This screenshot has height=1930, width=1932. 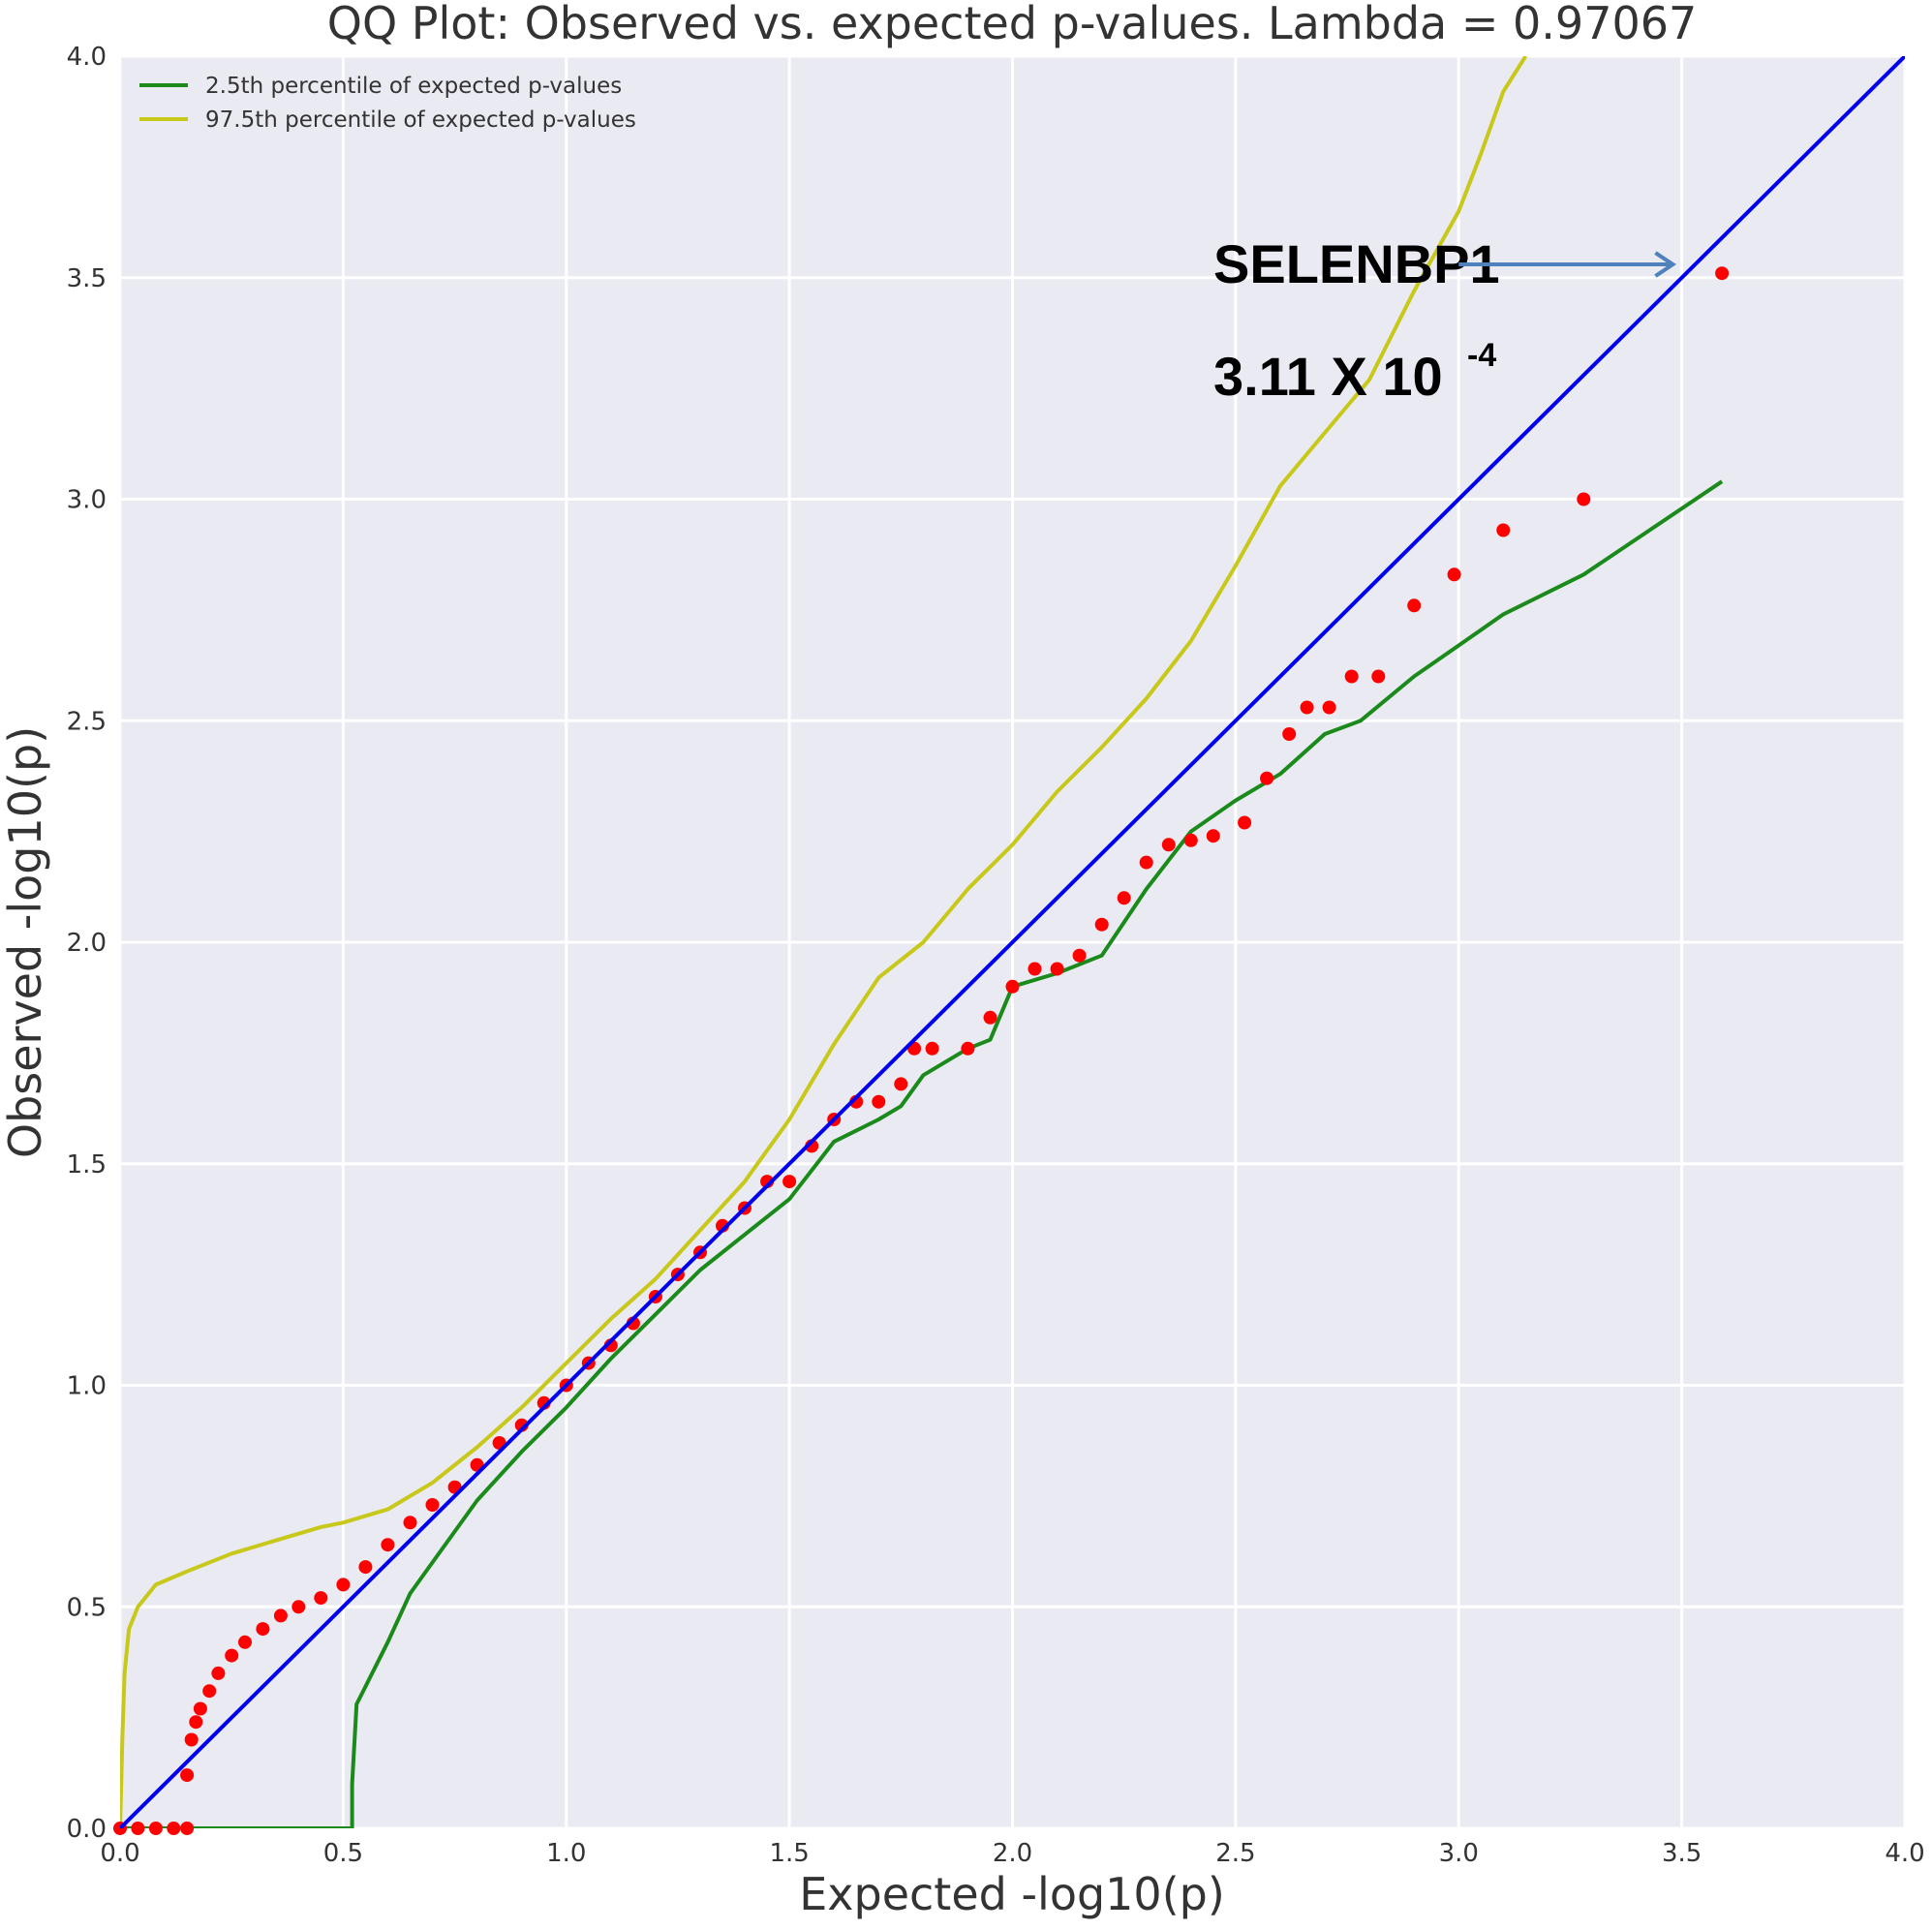 What do you see at coordinates (87, 278) in the screenshot?
I see `y-tick-label: 3.5` at bounding box center [87, 278].